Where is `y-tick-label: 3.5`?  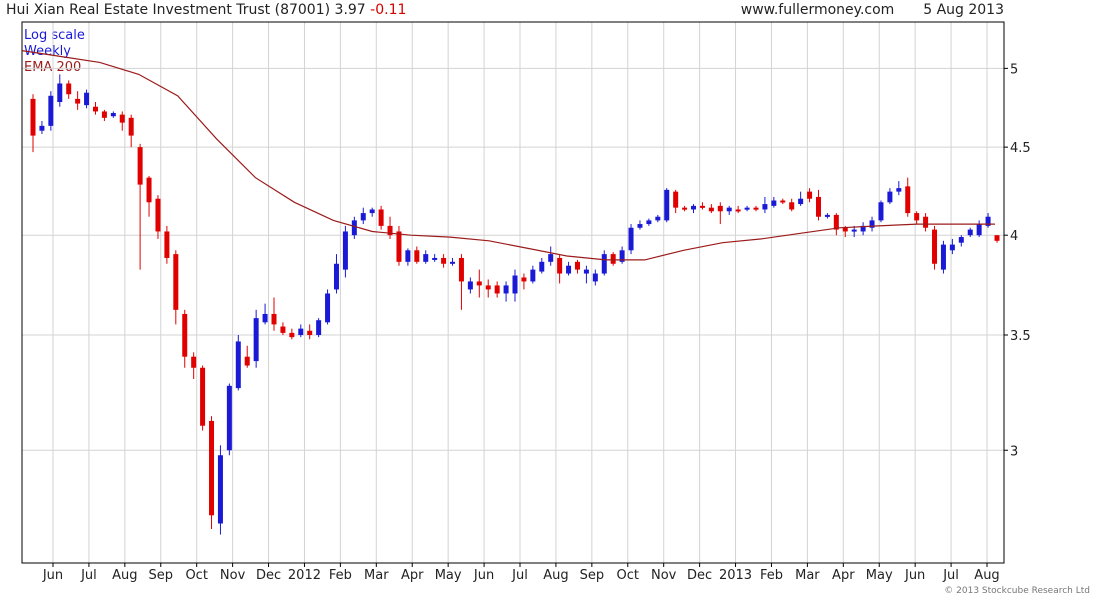
y-tick-label: 3.5 is located at coordinates (1020, 336).